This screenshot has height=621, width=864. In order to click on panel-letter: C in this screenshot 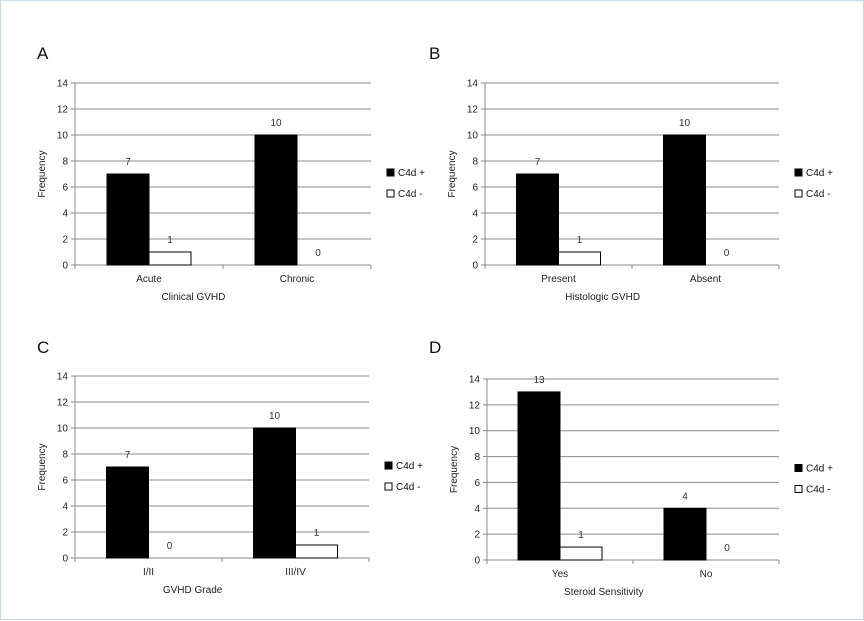, I will do `click(43, 347)`.